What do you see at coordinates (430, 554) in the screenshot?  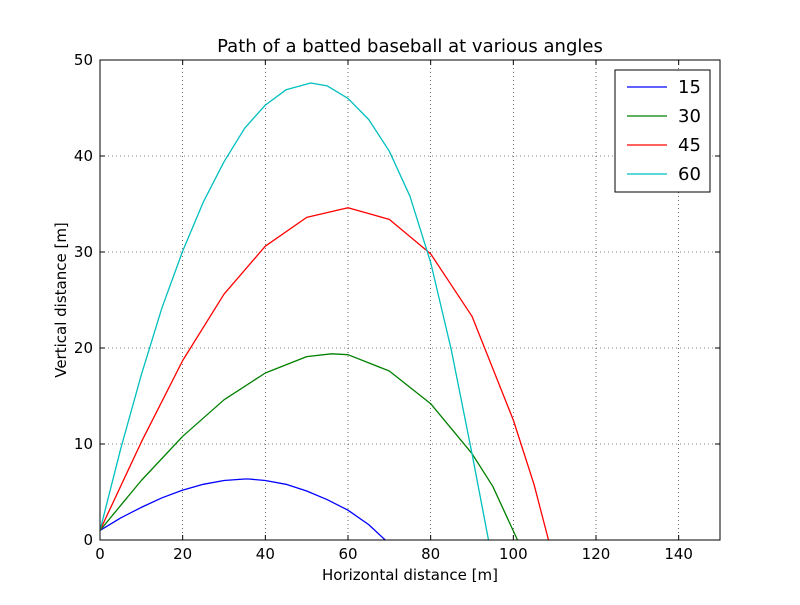 I see `x-tick-label: 80` at bounding box center [430, 554].